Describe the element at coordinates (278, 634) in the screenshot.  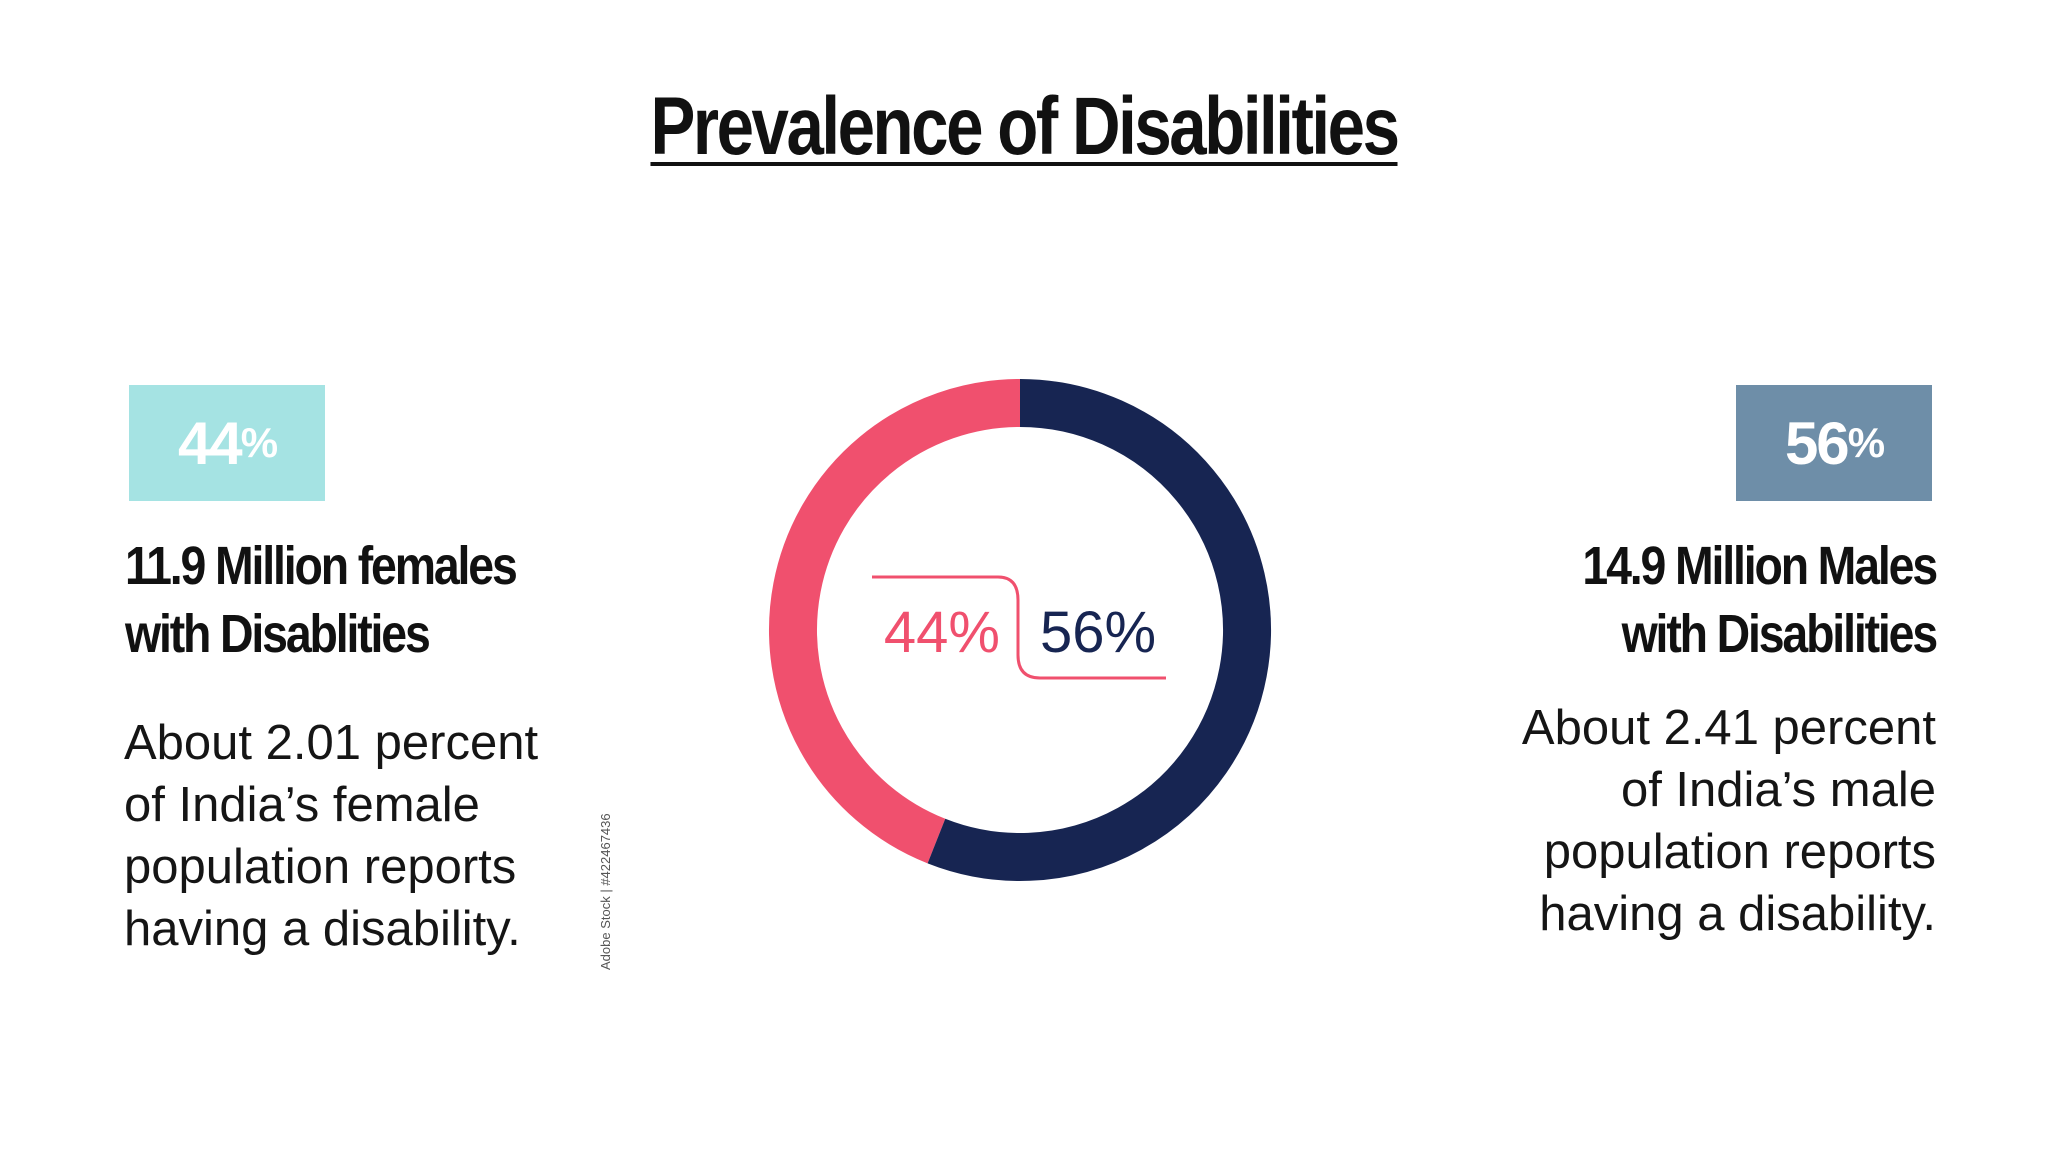
I see `female-headline-line: with Disablities` at that location.